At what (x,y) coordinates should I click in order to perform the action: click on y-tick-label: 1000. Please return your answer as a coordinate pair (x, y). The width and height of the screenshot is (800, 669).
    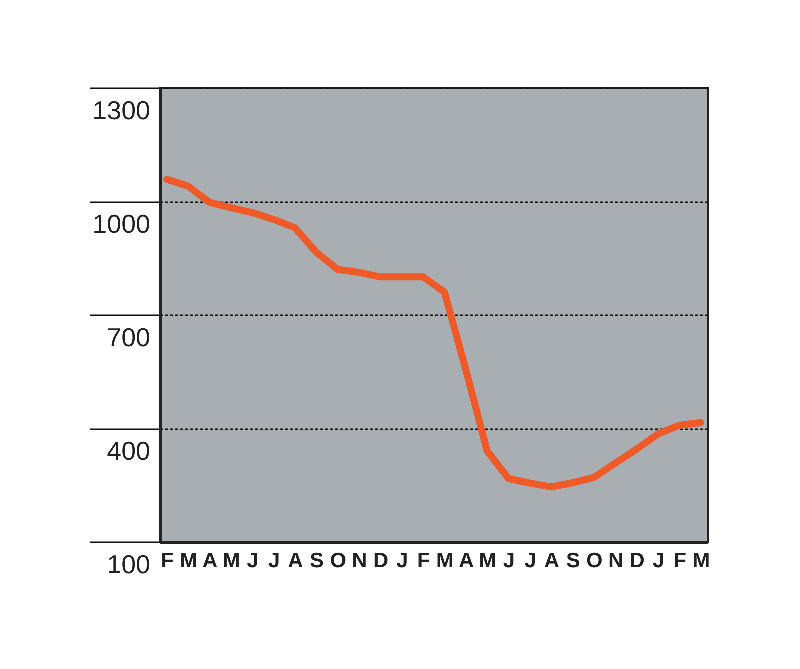
    Looking at the image, I should click on (121, 224).